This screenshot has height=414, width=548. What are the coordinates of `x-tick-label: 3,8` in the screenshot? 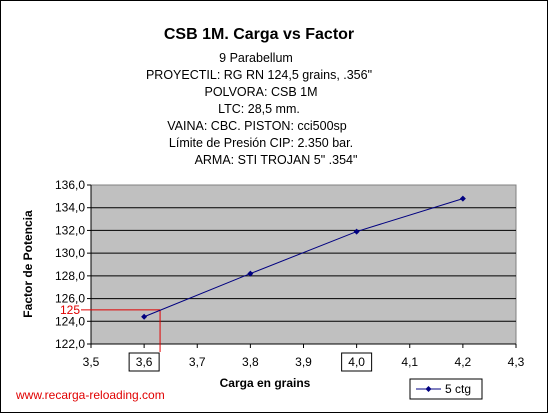 It's located at (250, 362).